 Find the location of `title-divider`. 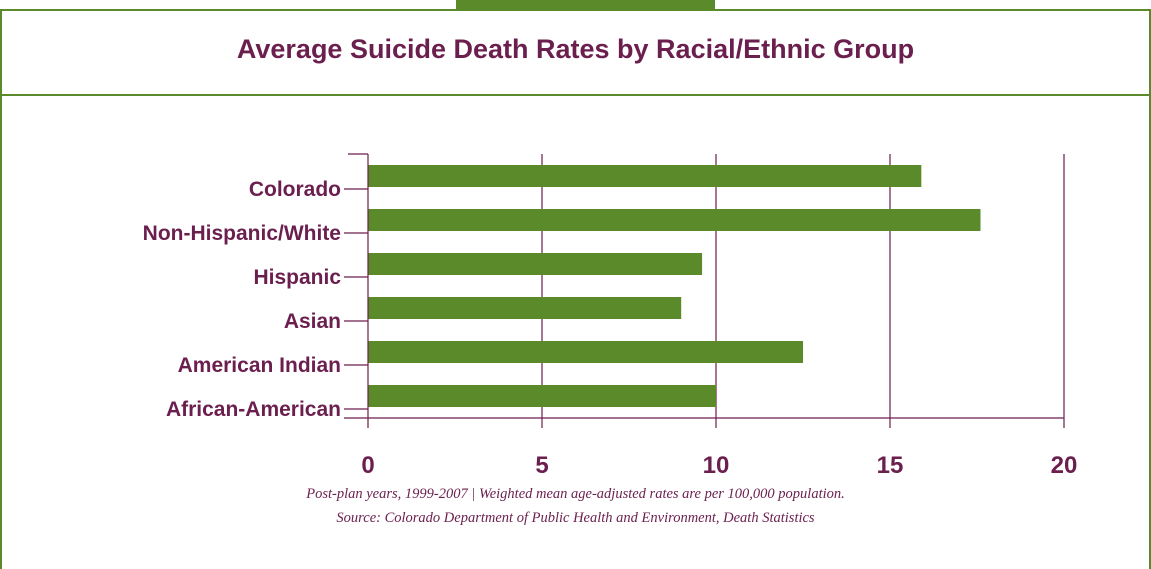

title-divider is located at coordinates (575, 95).